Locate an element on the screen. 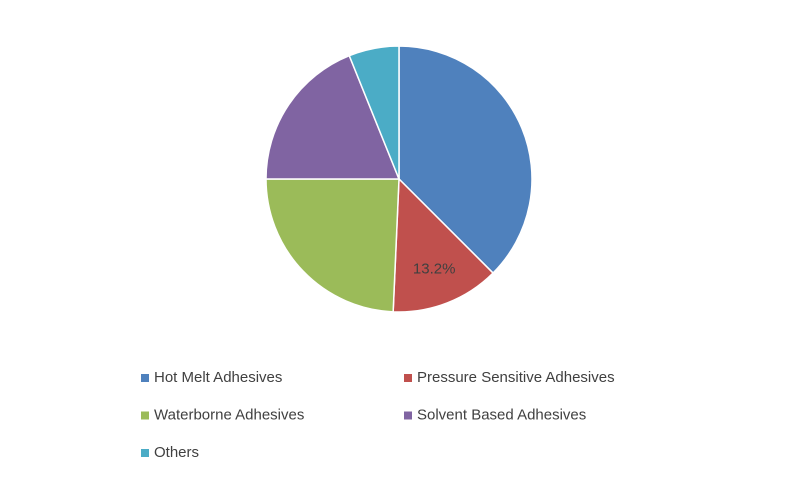  data-label: 13.2% is located at coordinates (434, 268).